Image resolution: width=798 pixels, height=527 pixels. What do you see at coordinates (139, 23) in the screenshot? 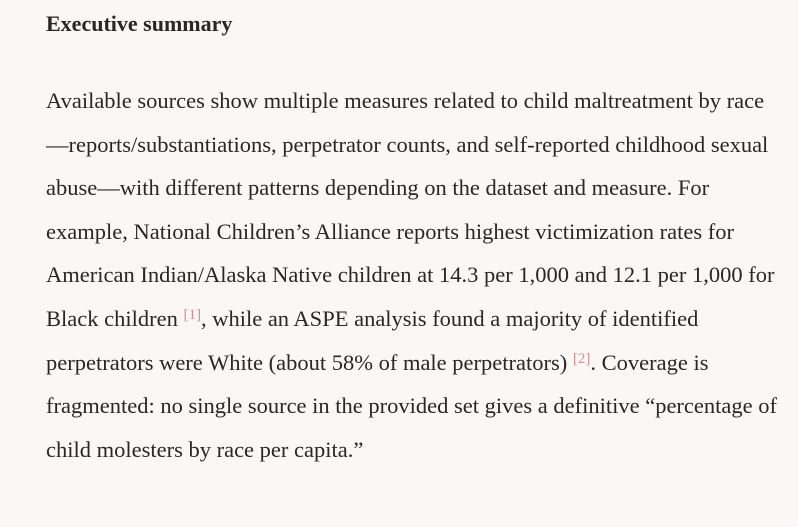
I see `section-heading: Executive summary` at bounding box center [139, 23].